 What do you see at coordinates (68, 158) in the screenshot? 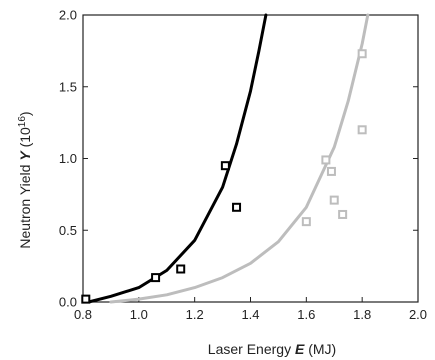
I see `y-tick-label: 1.0` at bounding box center [68, 158].